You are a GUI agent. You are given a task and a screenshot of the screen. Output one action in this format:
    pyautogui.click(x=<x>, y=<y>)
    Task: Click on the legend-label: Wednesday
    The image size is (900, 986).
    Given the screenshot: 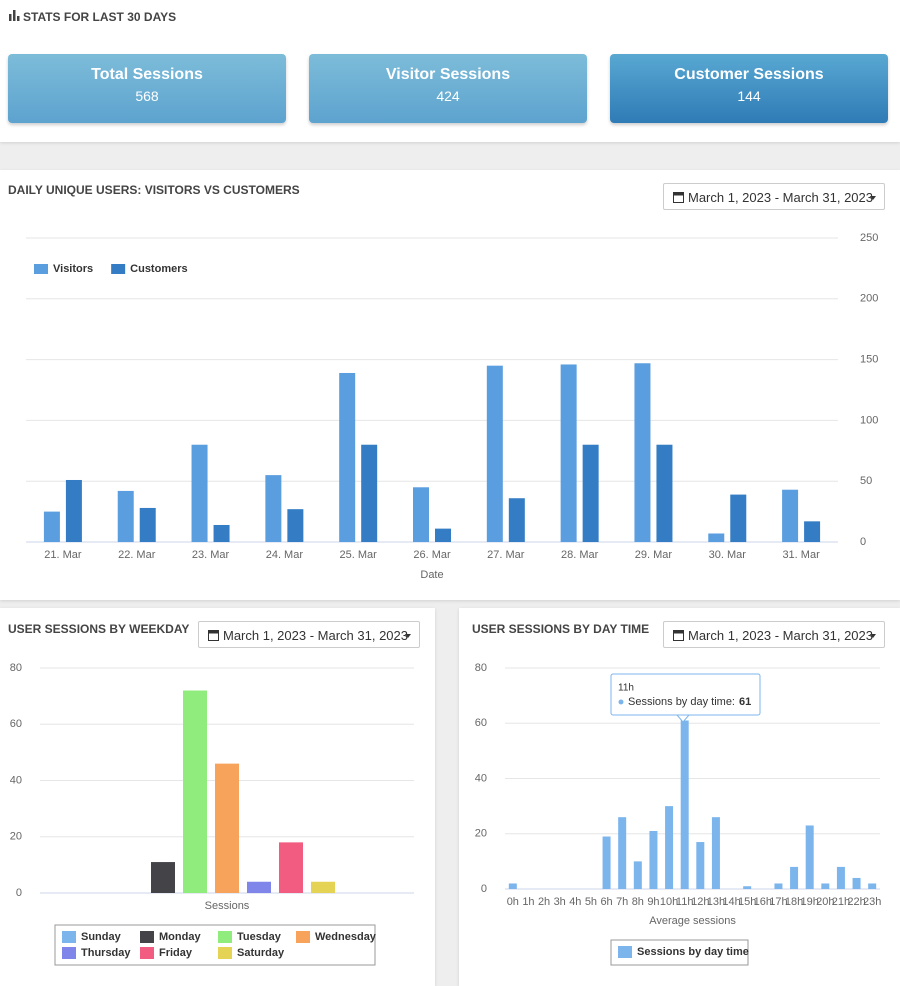 What is the action you would take?
    pyautogui.click(x=346, y=937)
    